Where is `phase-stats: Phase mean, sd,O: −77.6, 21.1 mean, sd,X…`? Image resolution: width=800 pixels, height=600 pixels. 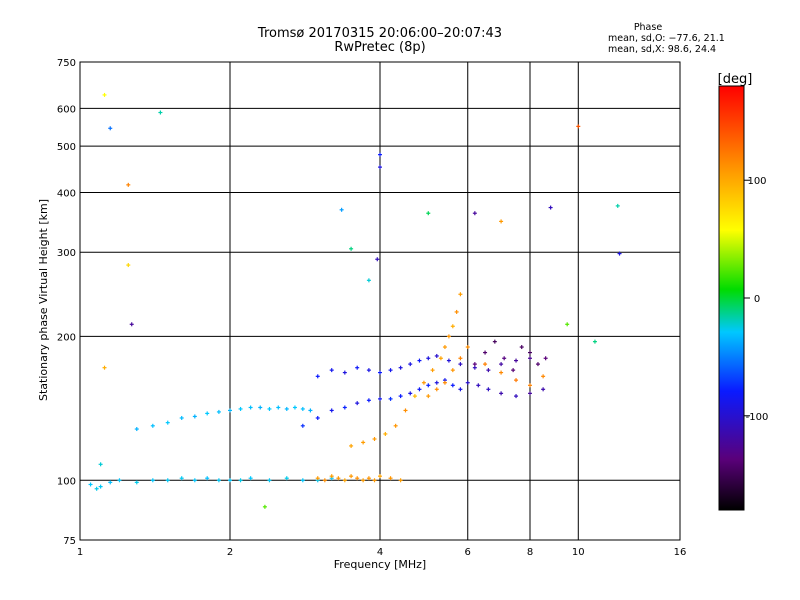 phase-stats: Phase mean, sd,O: −77.6, 21.1 mean, sd,X… is located at coordinates (666, 38).